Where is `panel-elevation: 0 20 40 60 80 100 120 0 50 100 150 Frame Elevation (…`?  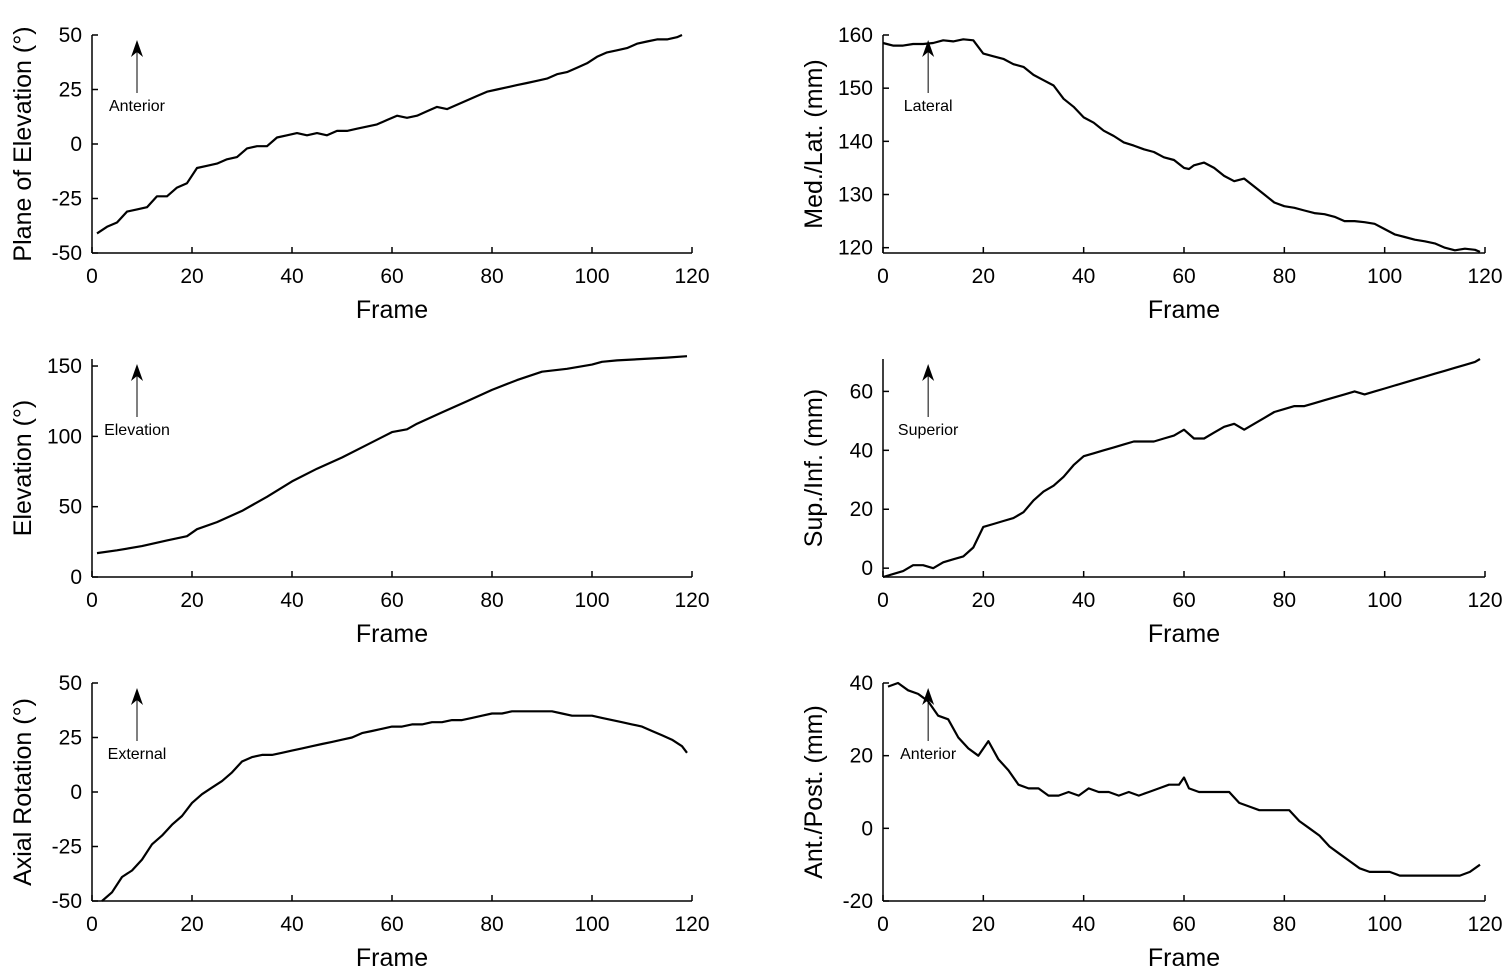 panel-elevation: 0 20 40 60 80 100 120 0 50 100 150 Frame Elevation (… is located at coordinates (359, 501).